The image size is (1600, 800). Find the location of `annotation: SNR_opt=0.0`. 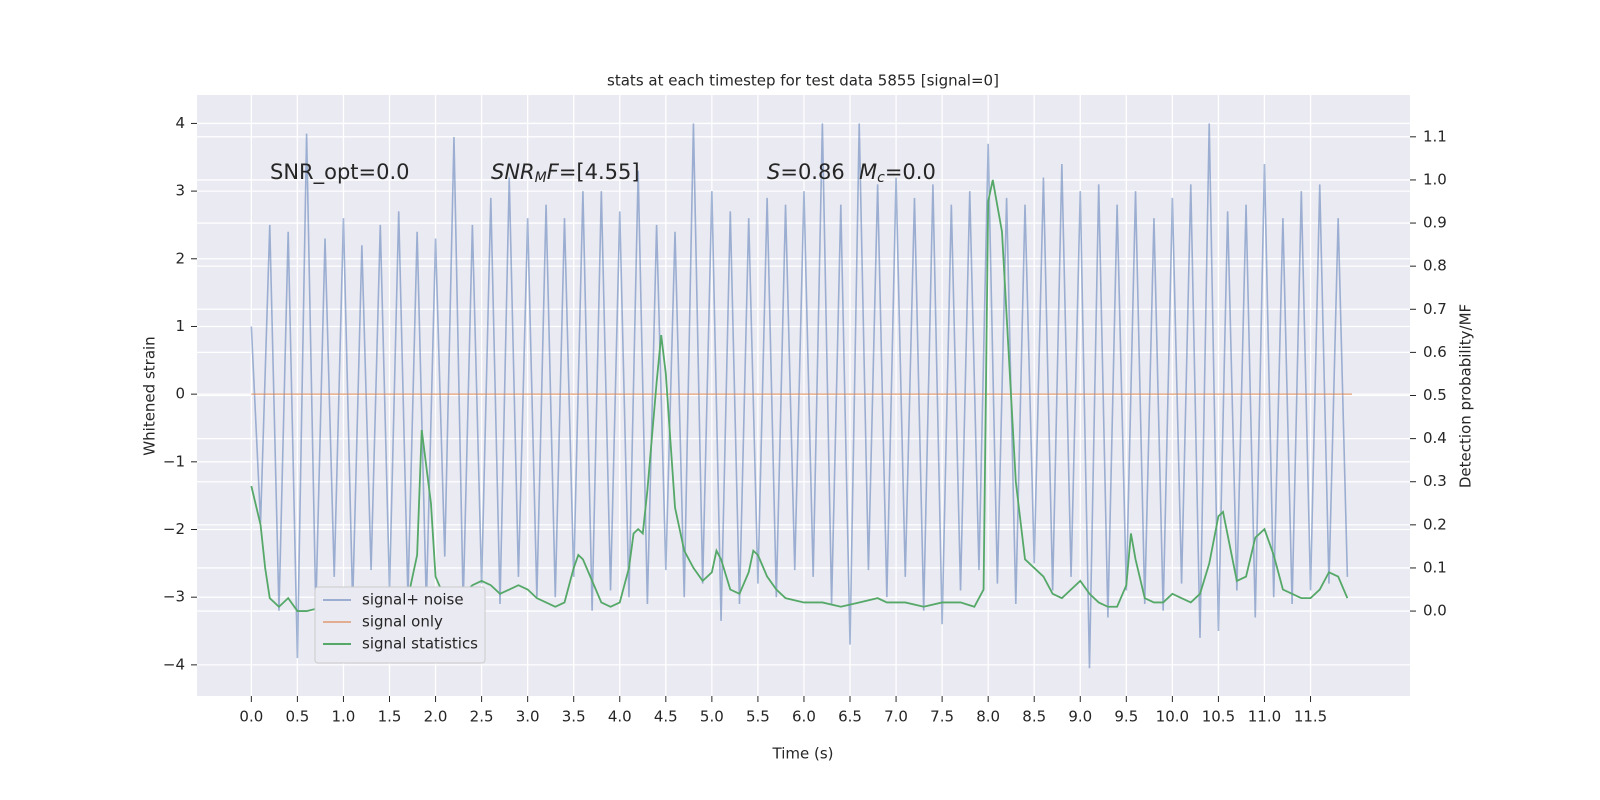

annotation: SNR_opt=0.0 is located at coordinates (340, 172).